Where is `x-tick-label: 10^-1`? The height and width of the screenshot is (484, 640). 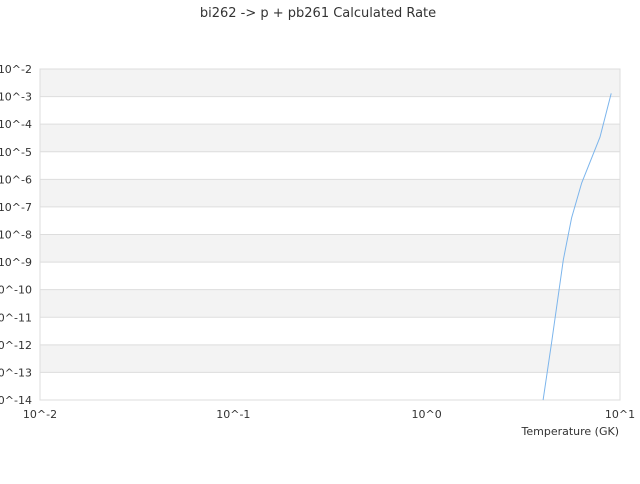 x-tick-label: 10^-1 is located at coordinates (233, 414).